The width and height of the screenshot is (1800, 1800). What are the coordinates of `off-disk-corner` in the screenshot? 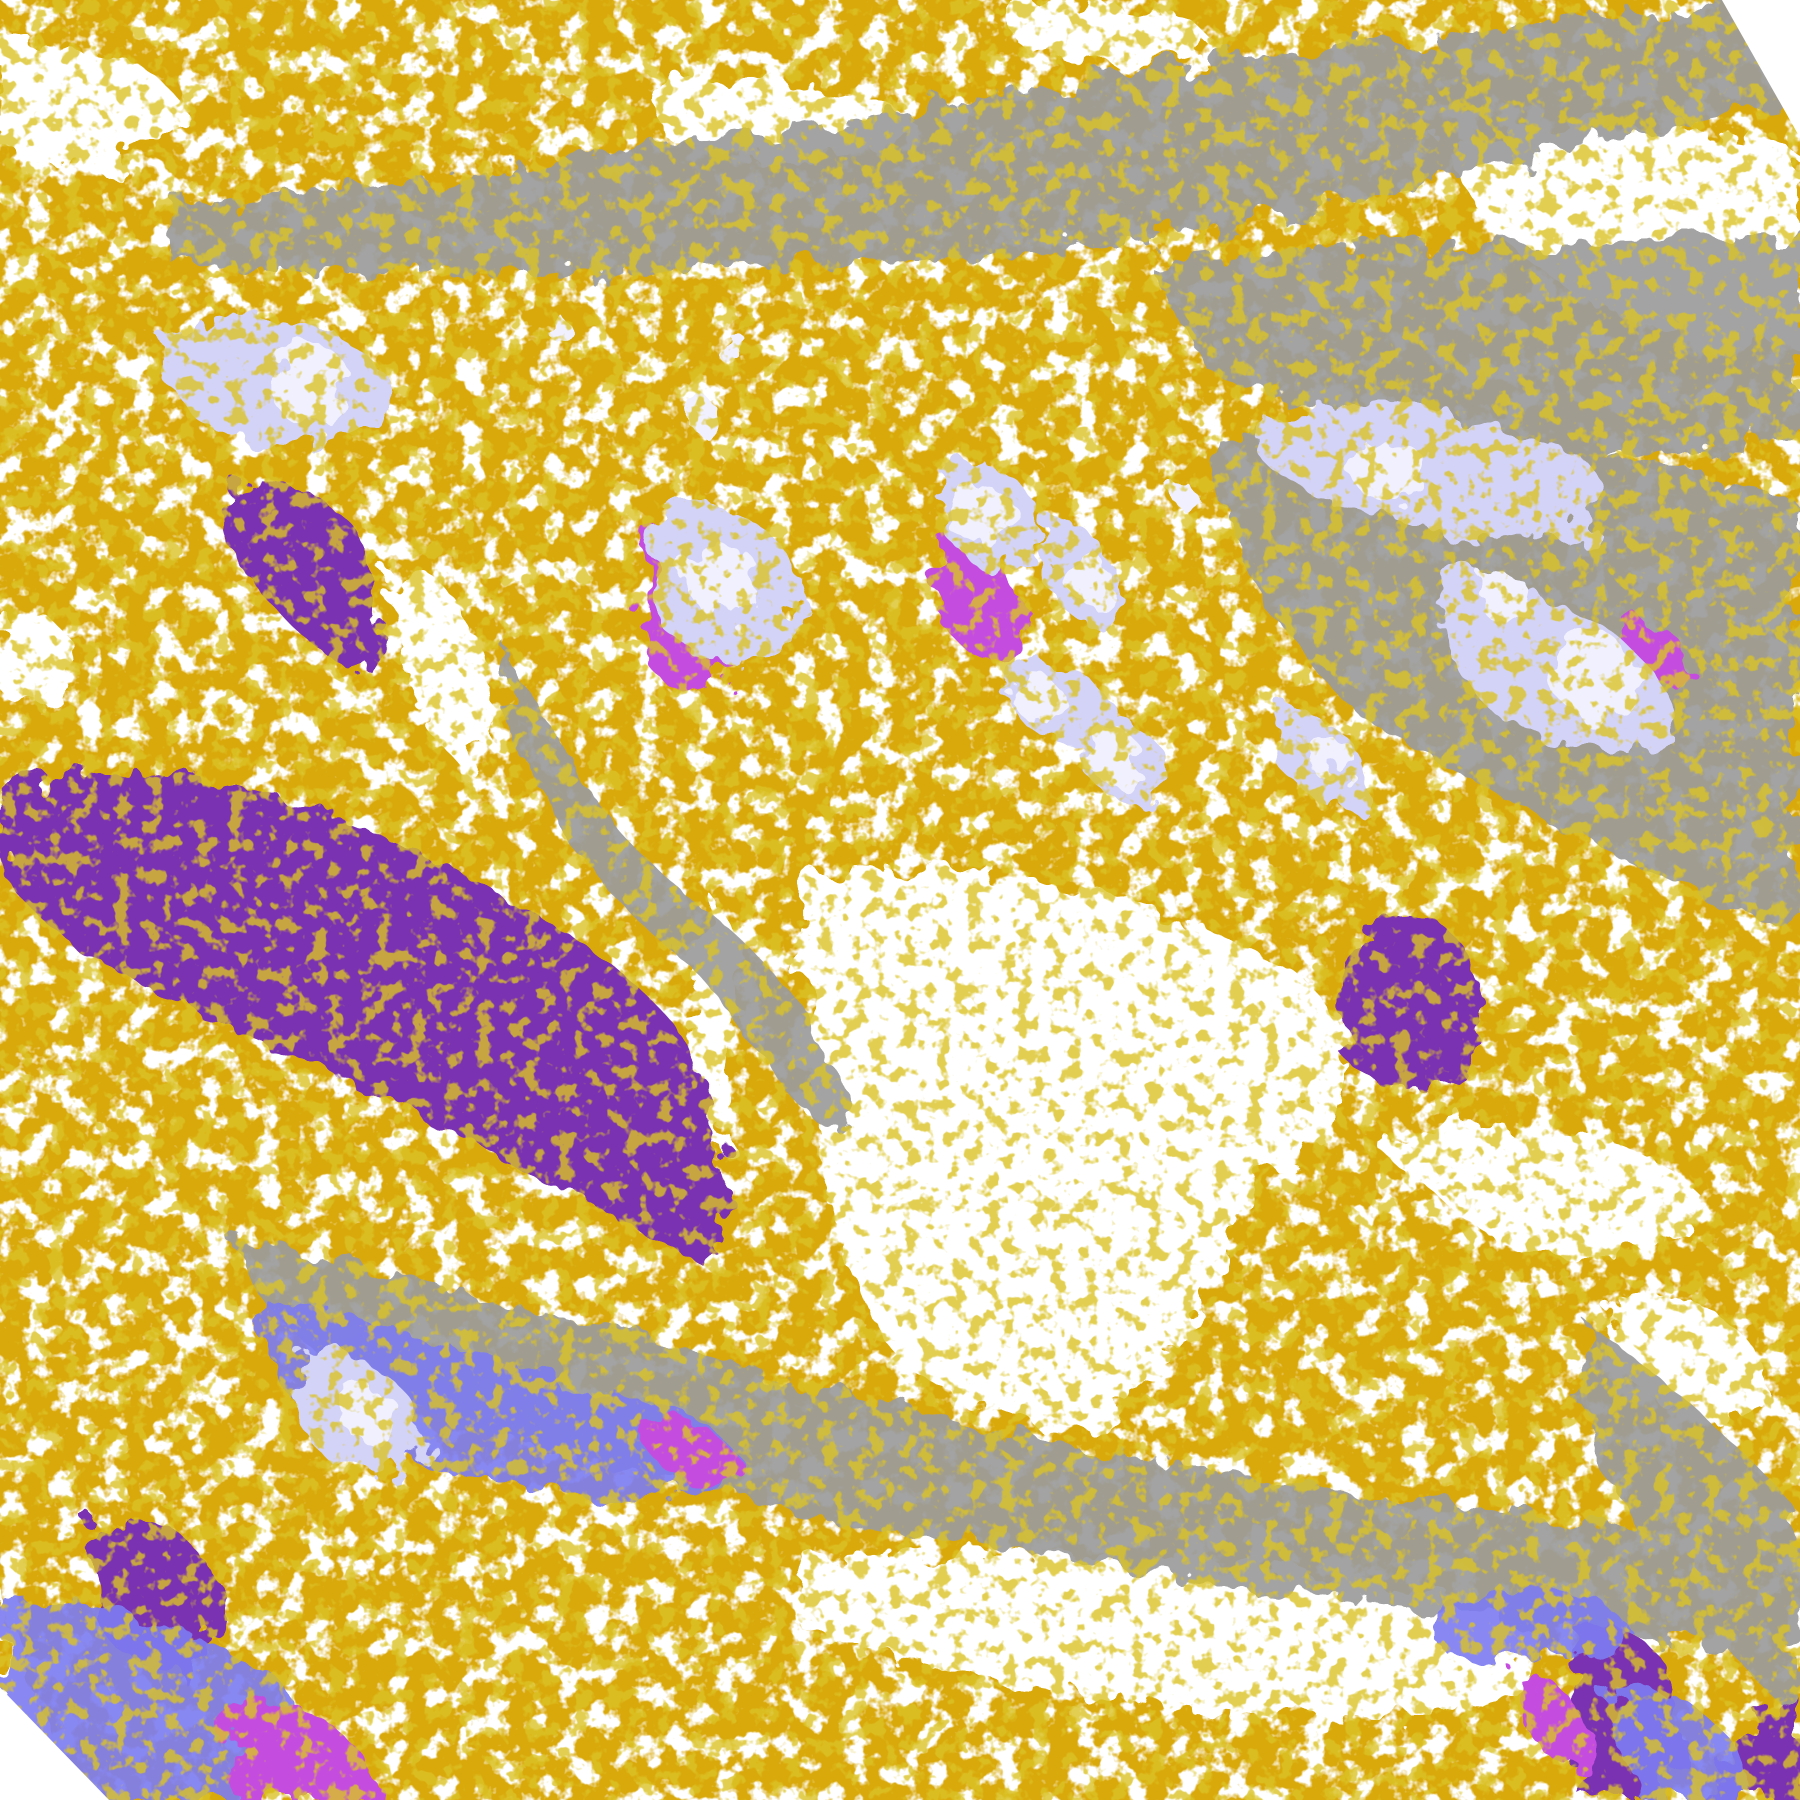 It's located at (55, 1743).